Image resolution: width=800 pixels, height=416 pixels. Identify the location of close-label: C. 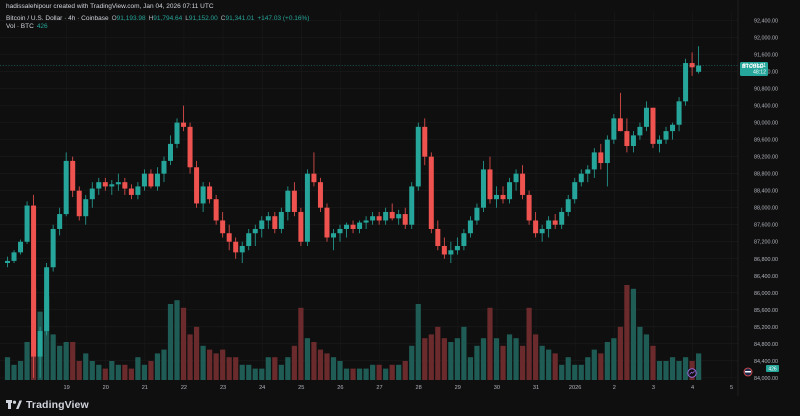
(223, 18).